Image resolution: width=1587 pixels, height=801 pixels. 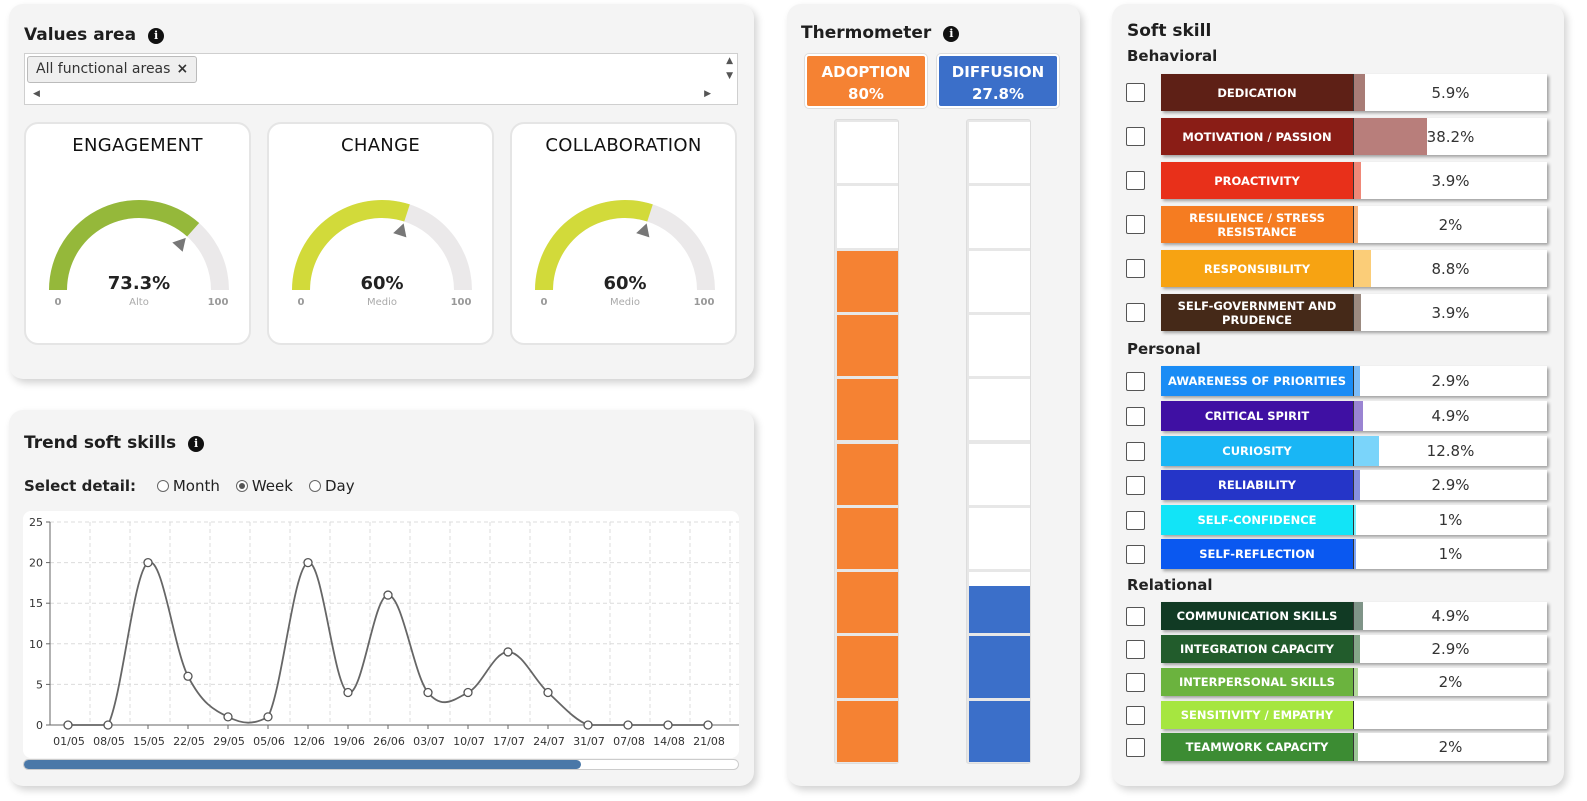 I want to click on soft-skill-label: MOTIVATION / PASSION, so click(x=1257, y=136).